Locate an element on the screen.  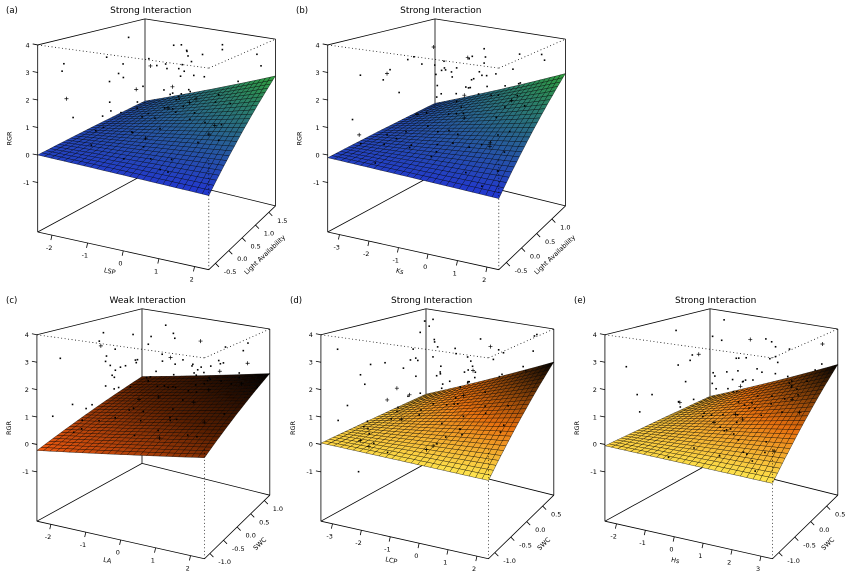
y-axis-edge is located at coordinates (532, 237).